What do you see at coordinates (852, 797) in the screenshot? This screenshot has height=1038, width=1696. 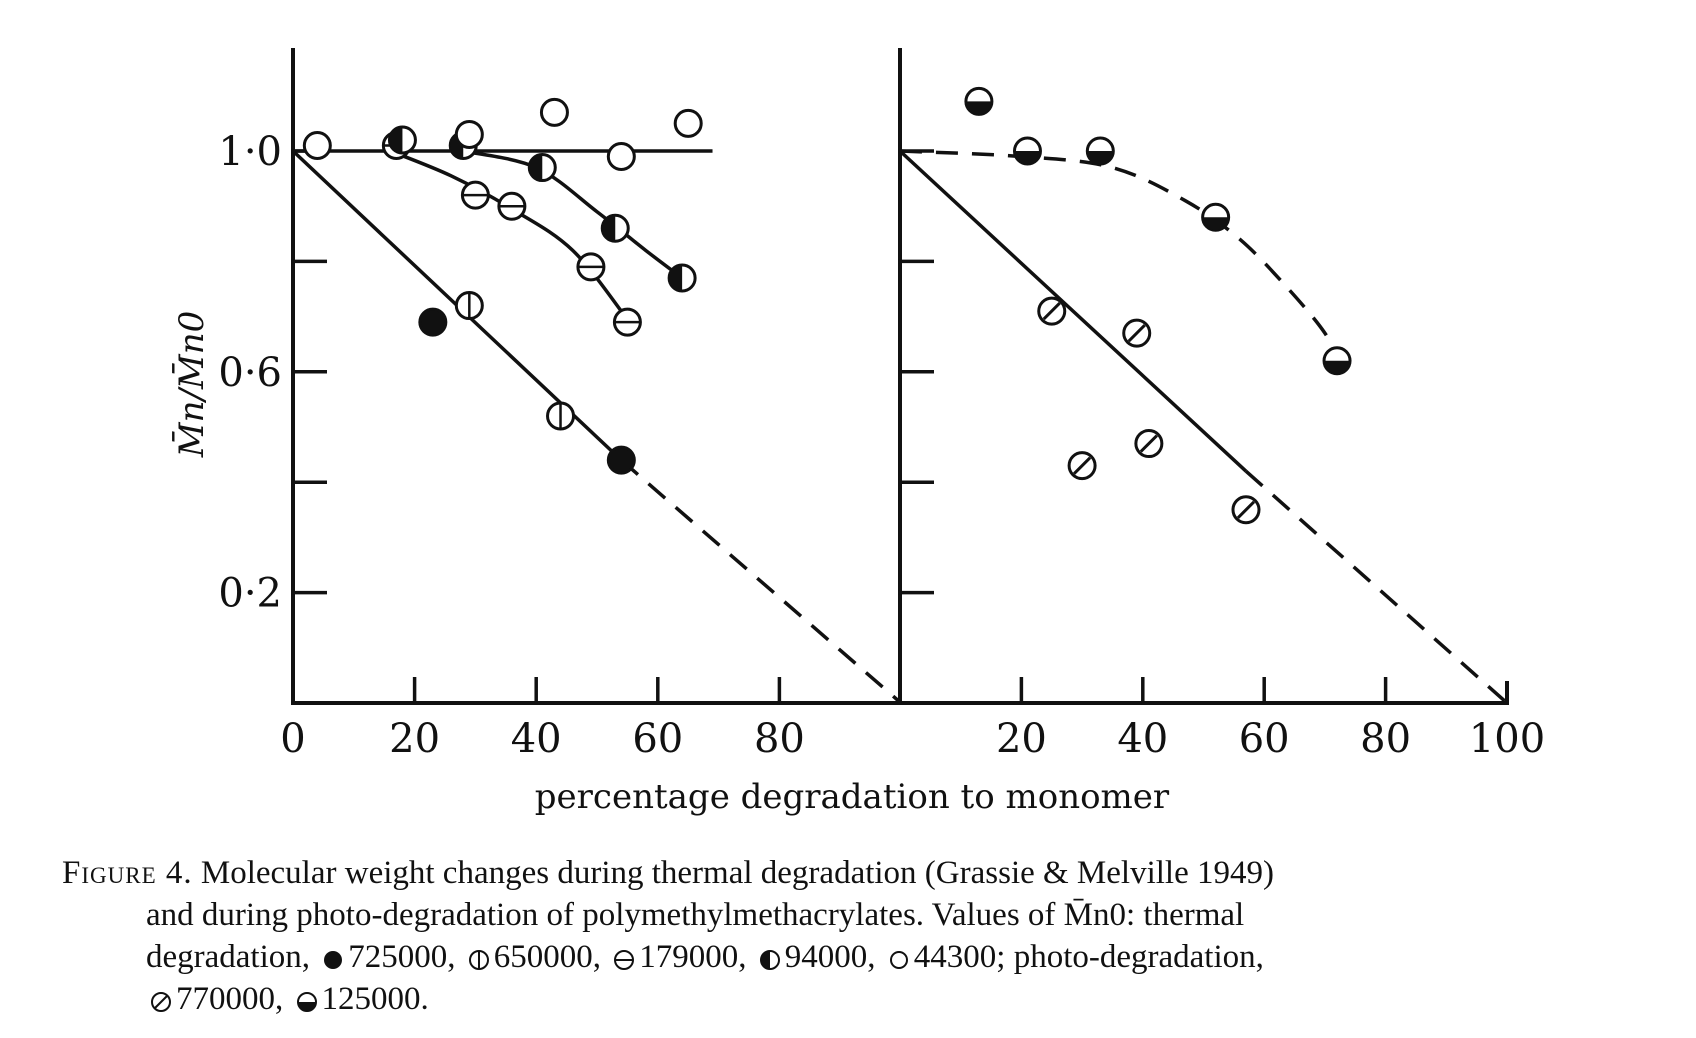 I see `x-axis-label: percentage degradation to monomer` at bounding box center [852, 797].